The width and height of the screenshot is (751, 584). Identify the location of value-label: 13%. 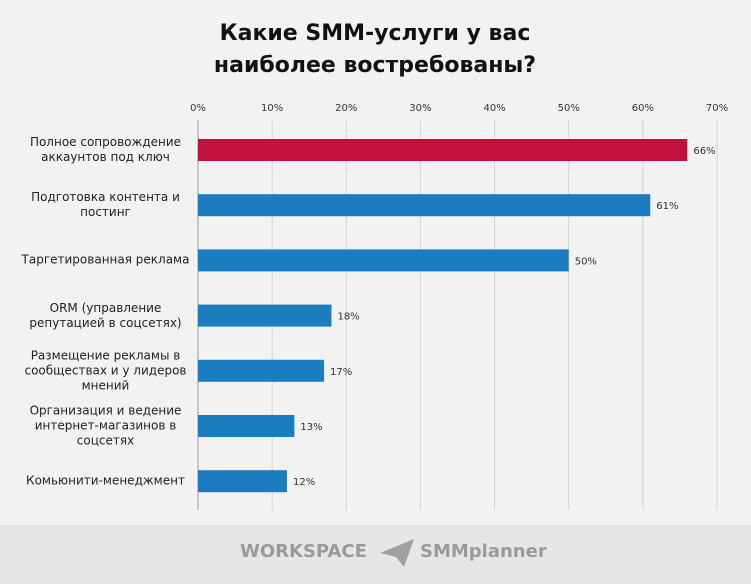
(311, 427).